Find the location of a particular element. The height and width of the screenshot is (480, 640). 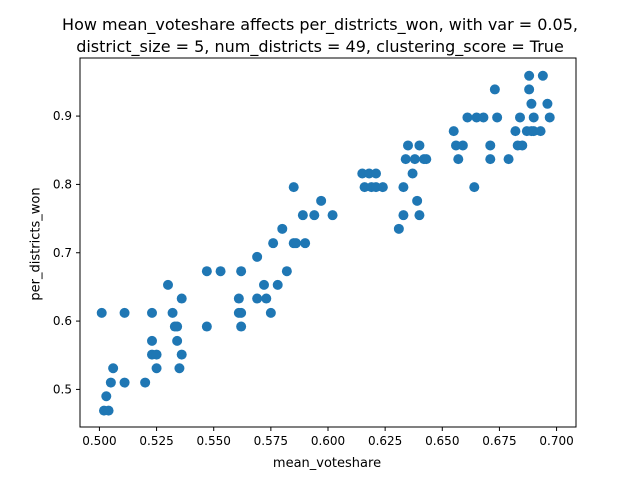

x-tick-label: 0.675 is located at coordinates (499, 441).